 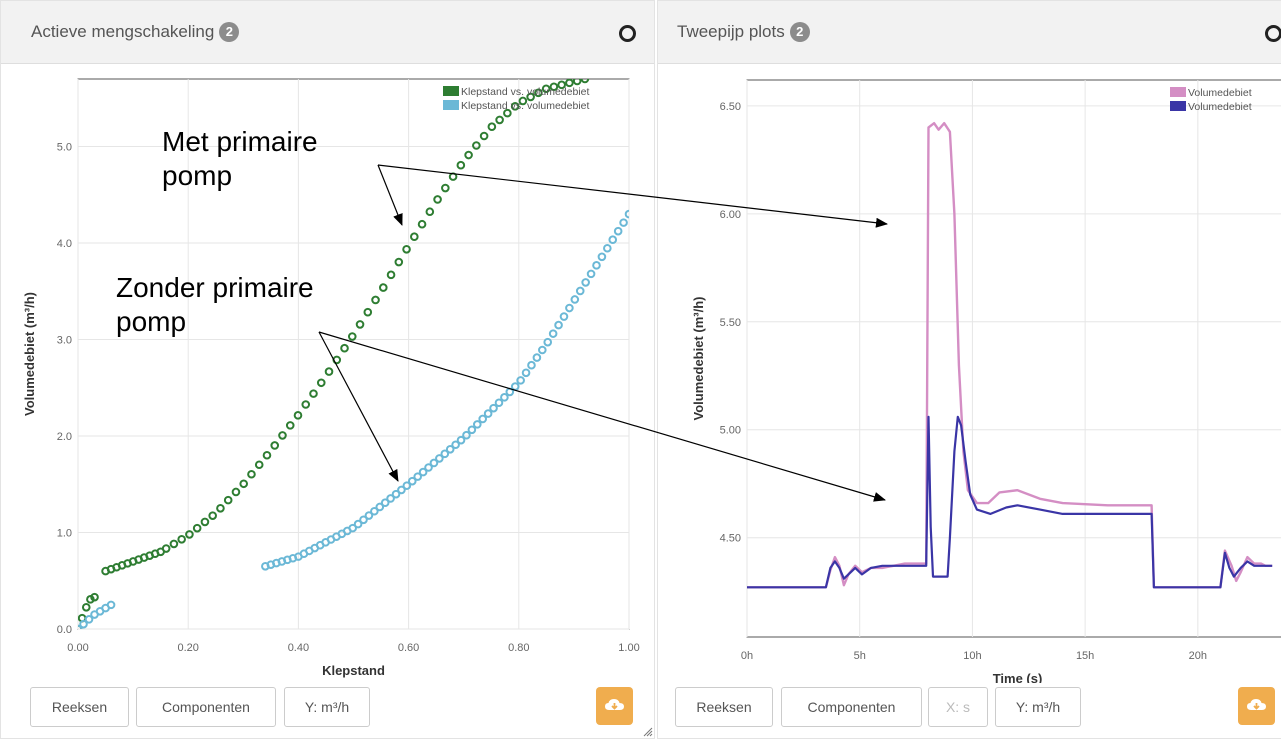 What do you see at coordinates (240, 141) in the screenshot?
I see `annotation-line: Met primaire` at bounding box center [240, 141].